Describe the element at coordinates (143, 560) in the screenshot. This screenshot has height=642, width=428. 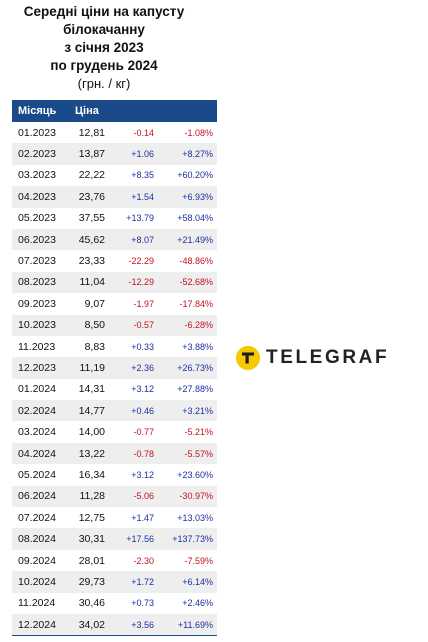
I see `cell-change-abs: -2.30` at that location.